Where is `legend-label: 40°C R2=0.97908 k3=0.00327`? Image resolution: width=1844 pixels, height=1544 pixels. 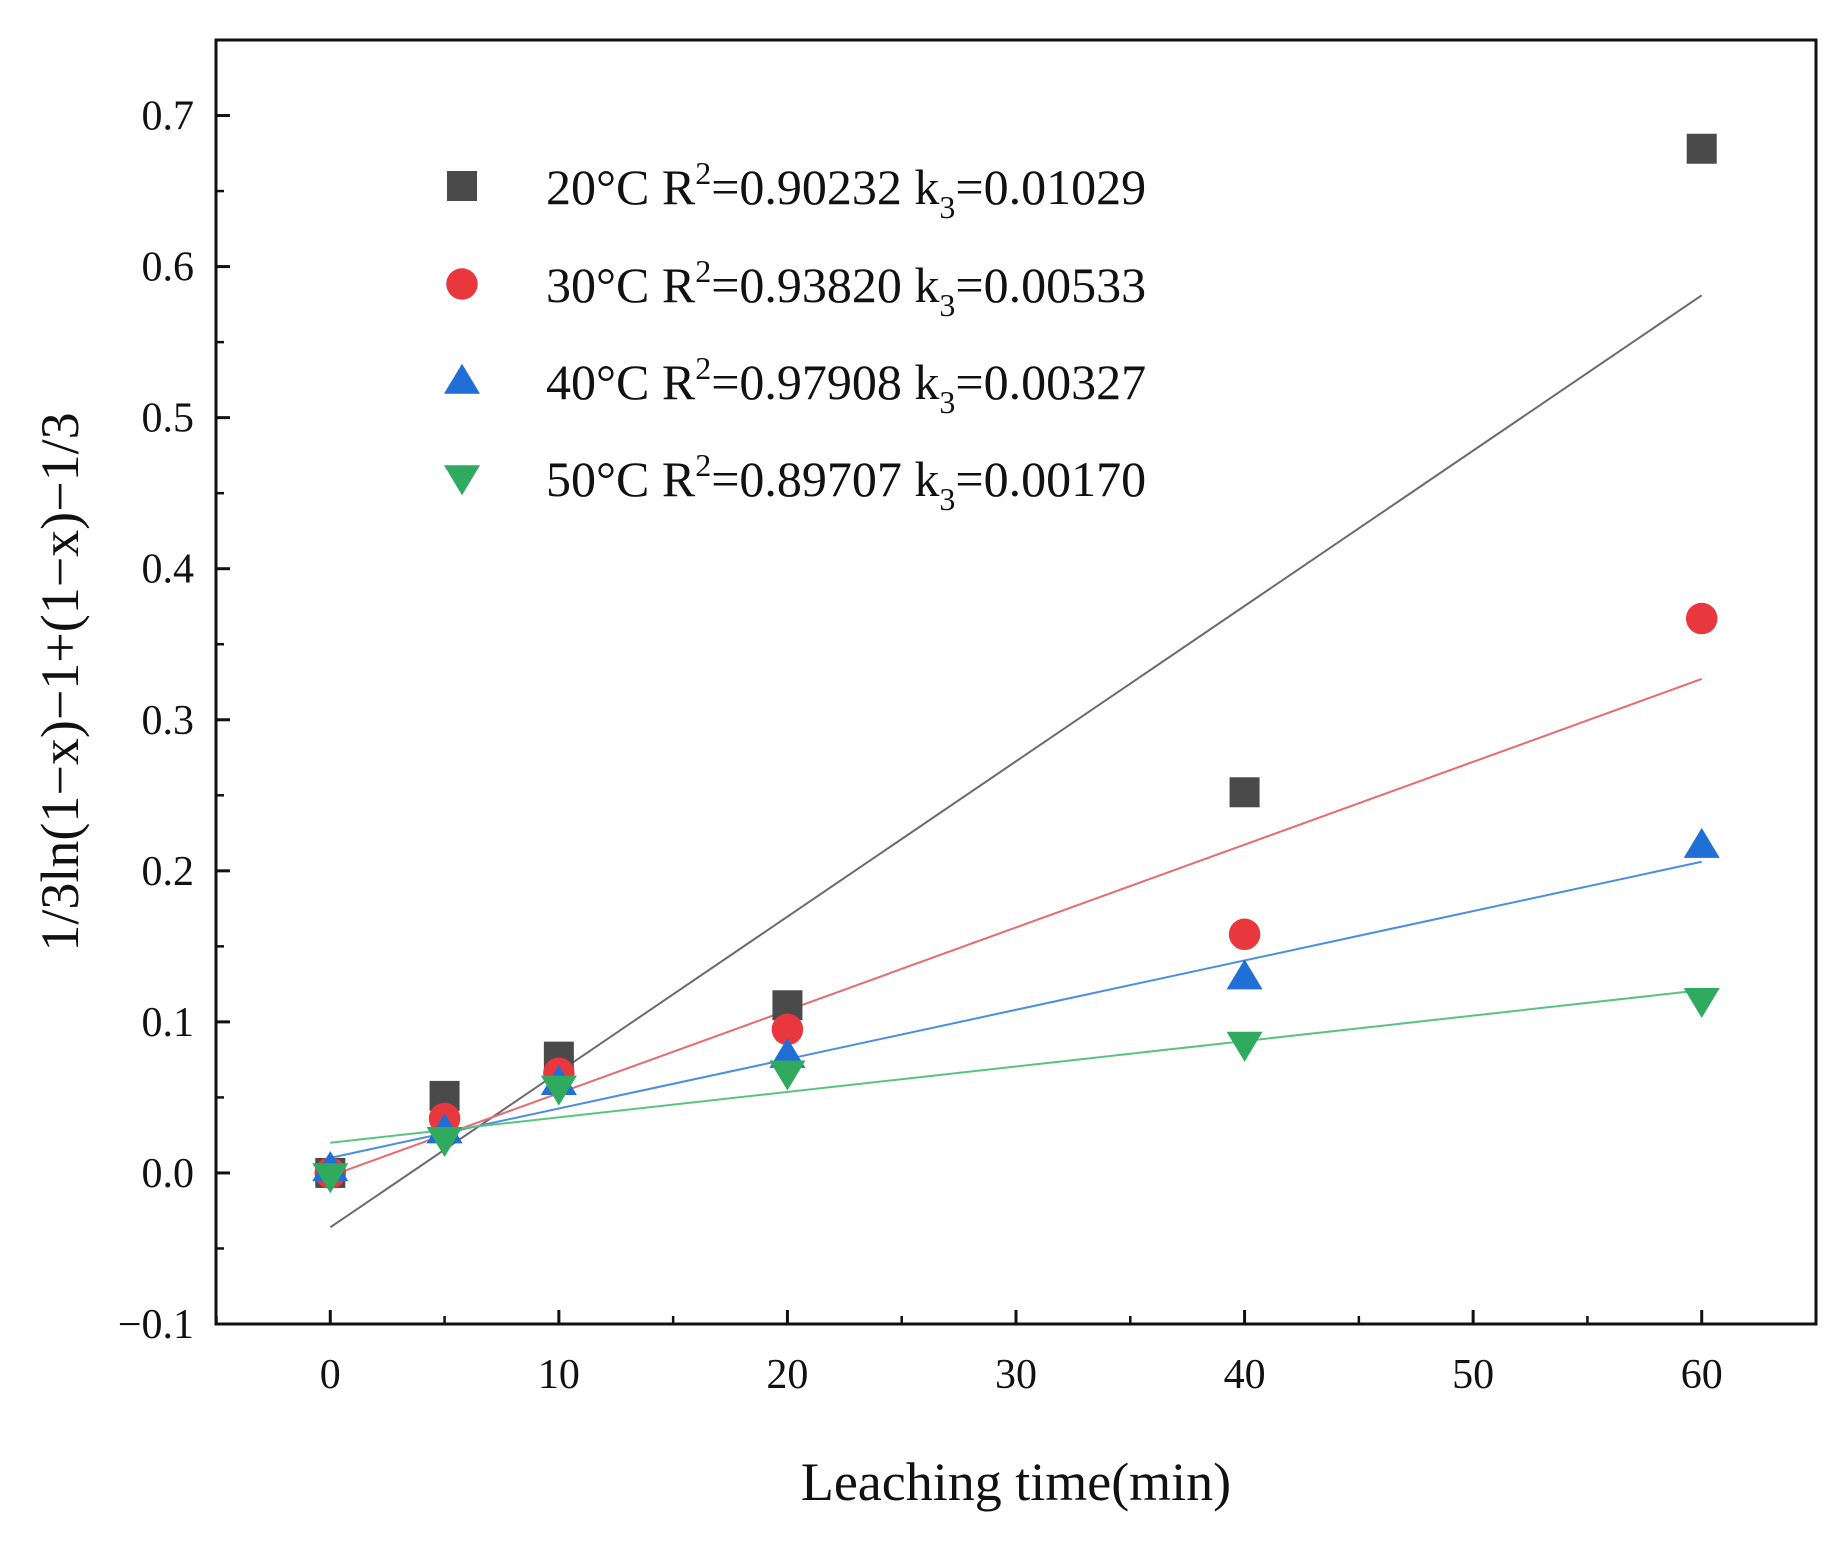
legend-label: 40°C R2=0.97908 k3=0.00327 is located at coordinates (846, 385).